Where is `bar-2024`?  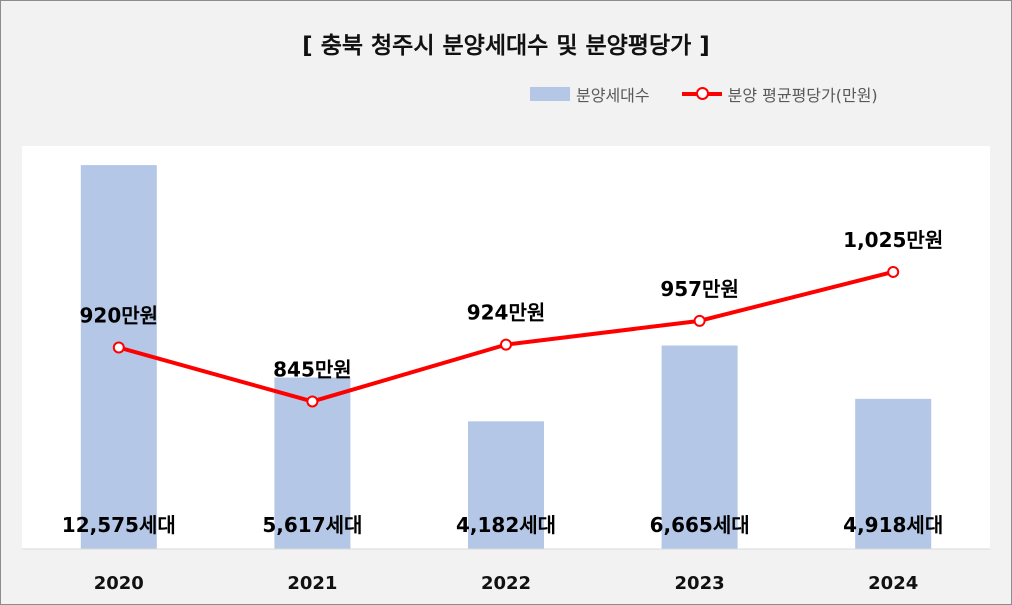
bar-2024 is located at coordinates (893, 473).